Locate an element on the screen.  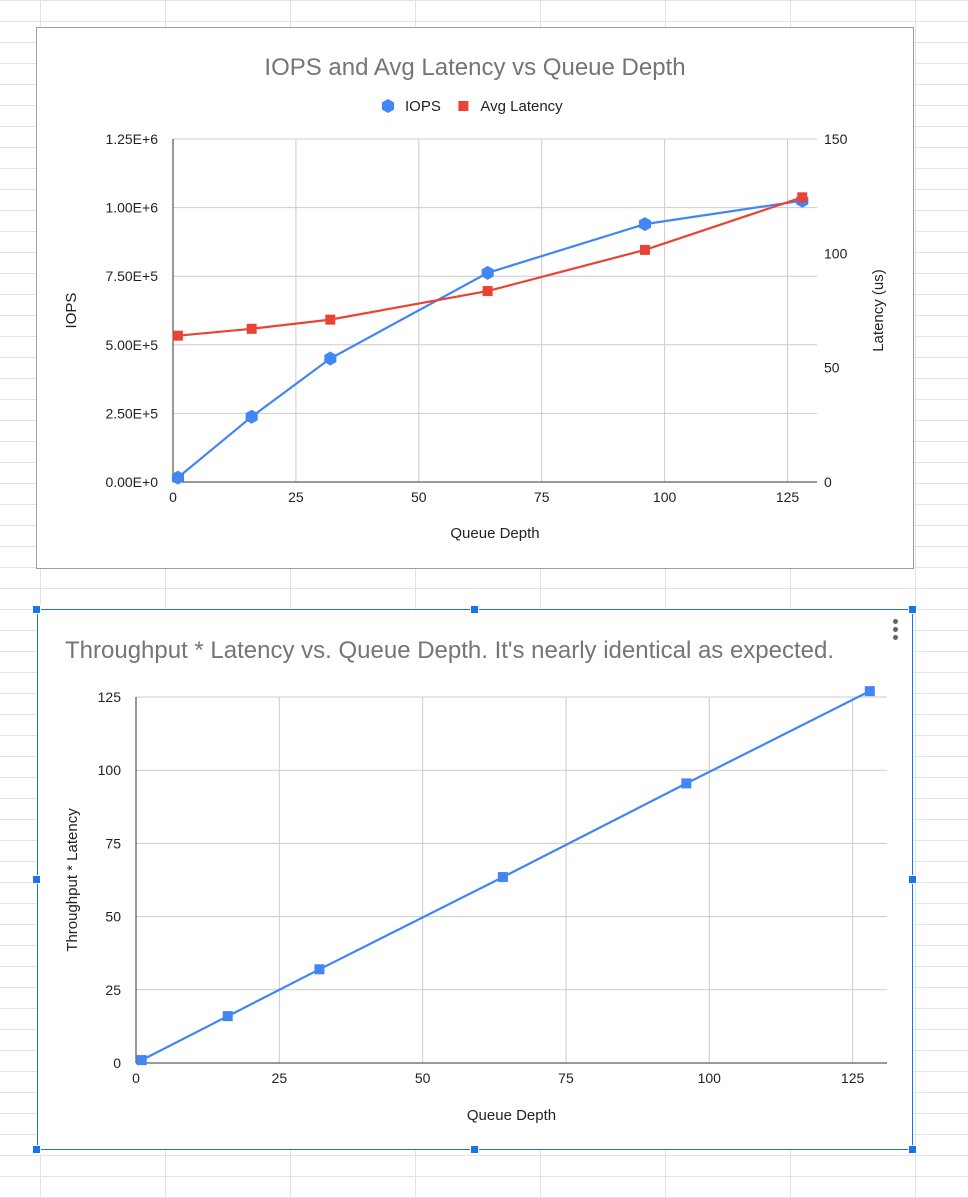
y-tick-label: 75 is located at coordinates (113, 843).